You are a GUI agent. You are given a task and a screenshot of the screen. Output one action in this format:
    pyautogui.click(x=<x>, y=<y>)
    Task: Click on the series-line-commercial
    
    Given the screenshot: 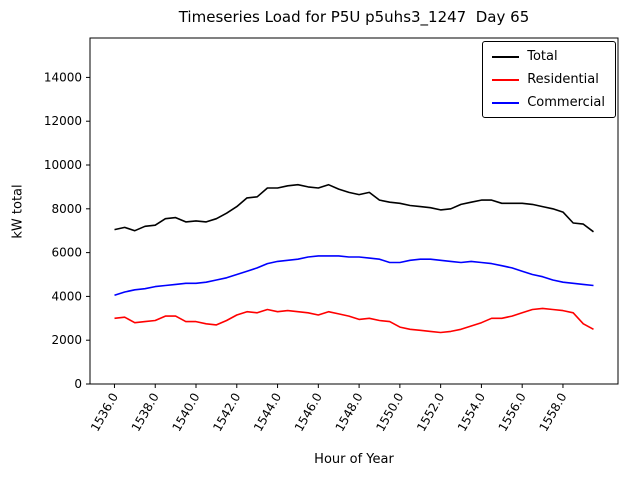 What is the action you would take?
    pyautogui.click(x=354, y=276)
    